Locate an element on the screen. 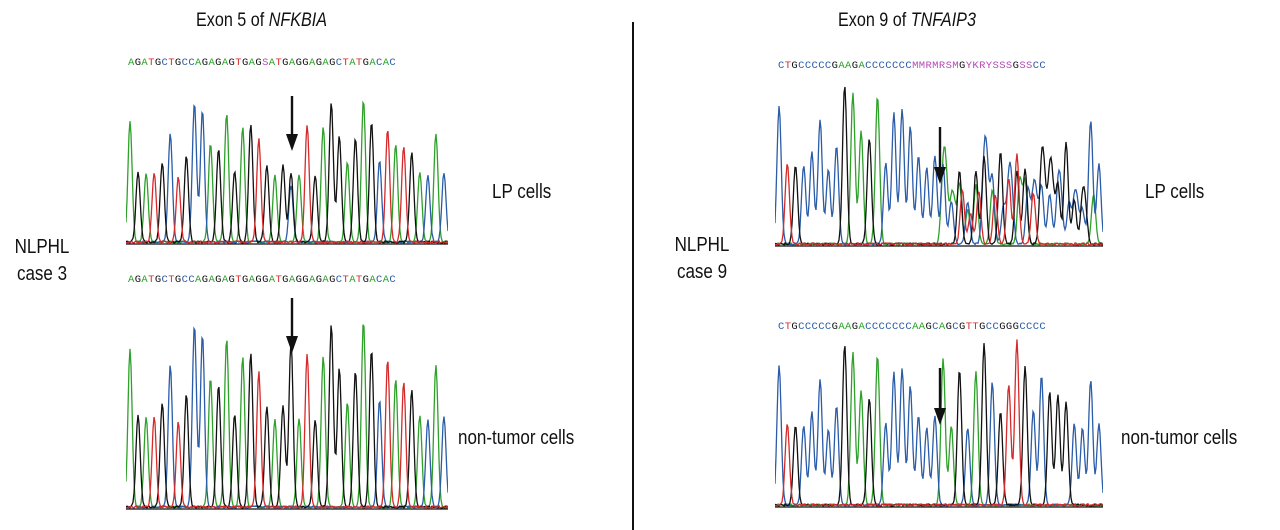 This screenshot has height=530, width=1280. base-letter: M is located at coordinates (955, 66).